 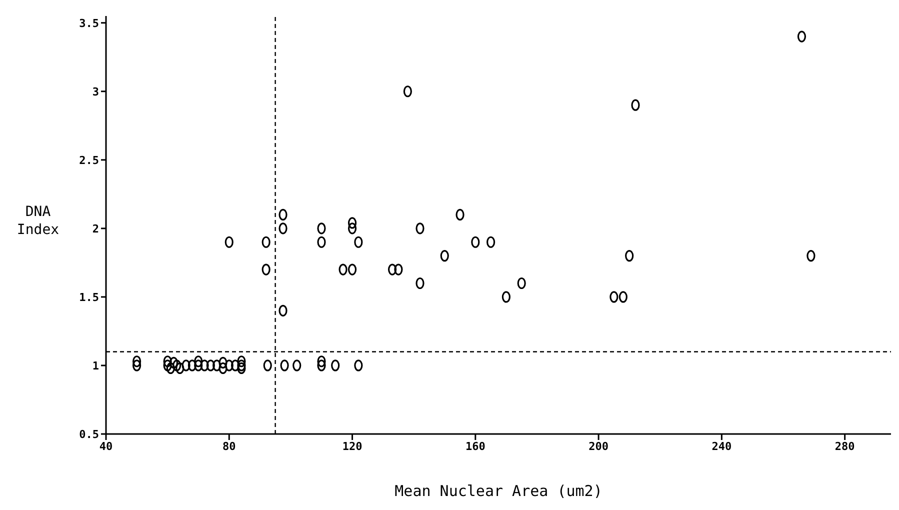 What do you see at coordinates (95, 91) in the screenshot?
I see `y-tick-label: 3` at bounding box center [95, 91].